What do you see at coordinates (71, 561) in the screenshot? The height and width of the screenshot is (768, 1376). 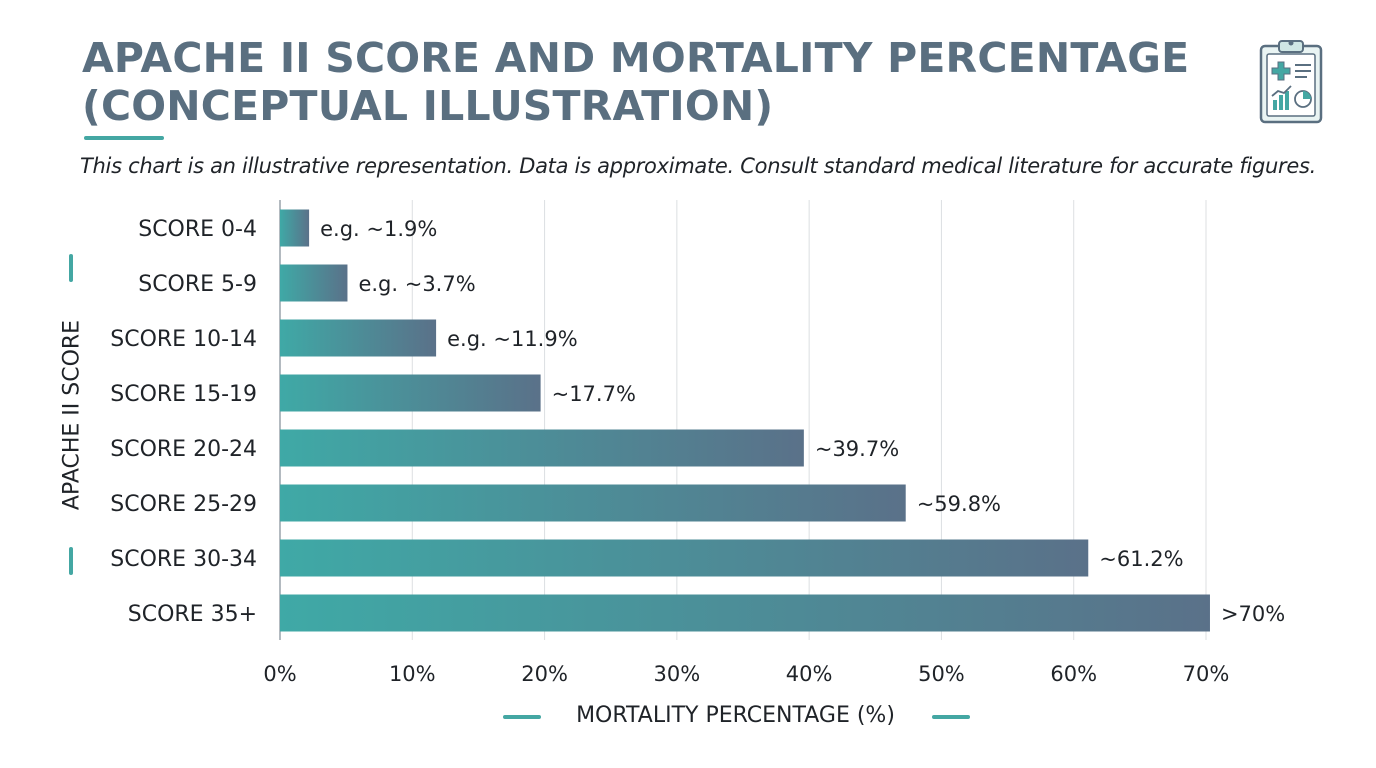 I see `y-axis-accent-bottom` at bounding box center [71, 561].